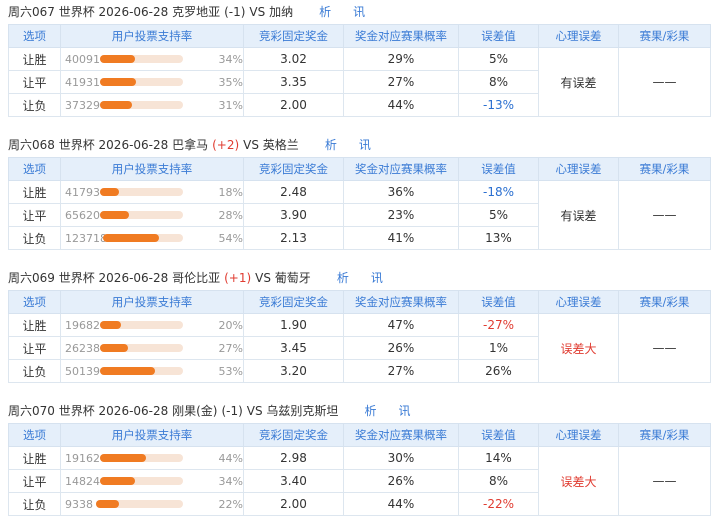 The image size is (720, 524). What do you see at coordinates (293, 82) in the screenshot?
I see `odds: 3.35` at bounding box center [293, 82].